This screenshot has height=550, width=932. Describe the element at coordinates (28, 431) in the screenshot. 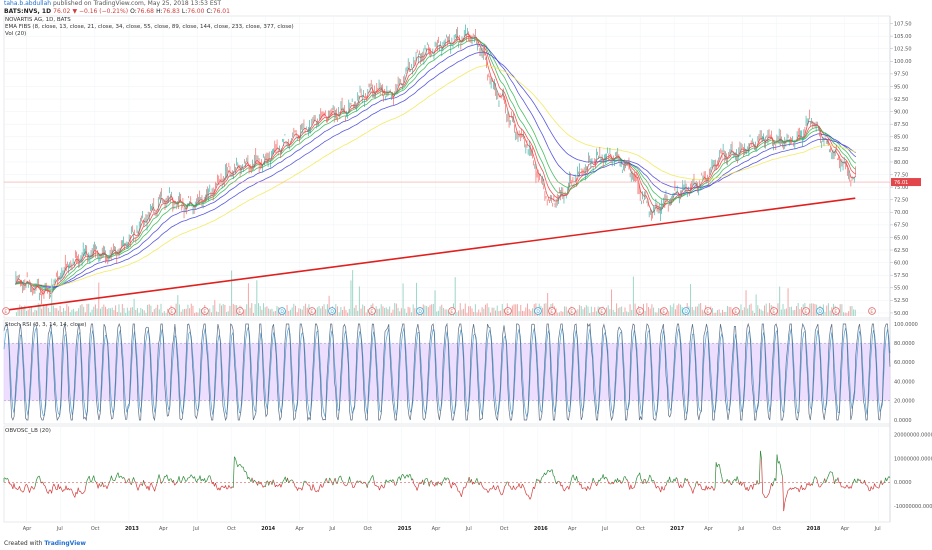

I see `obv-osc-label: OBVOSC_LB (20)` at that location.